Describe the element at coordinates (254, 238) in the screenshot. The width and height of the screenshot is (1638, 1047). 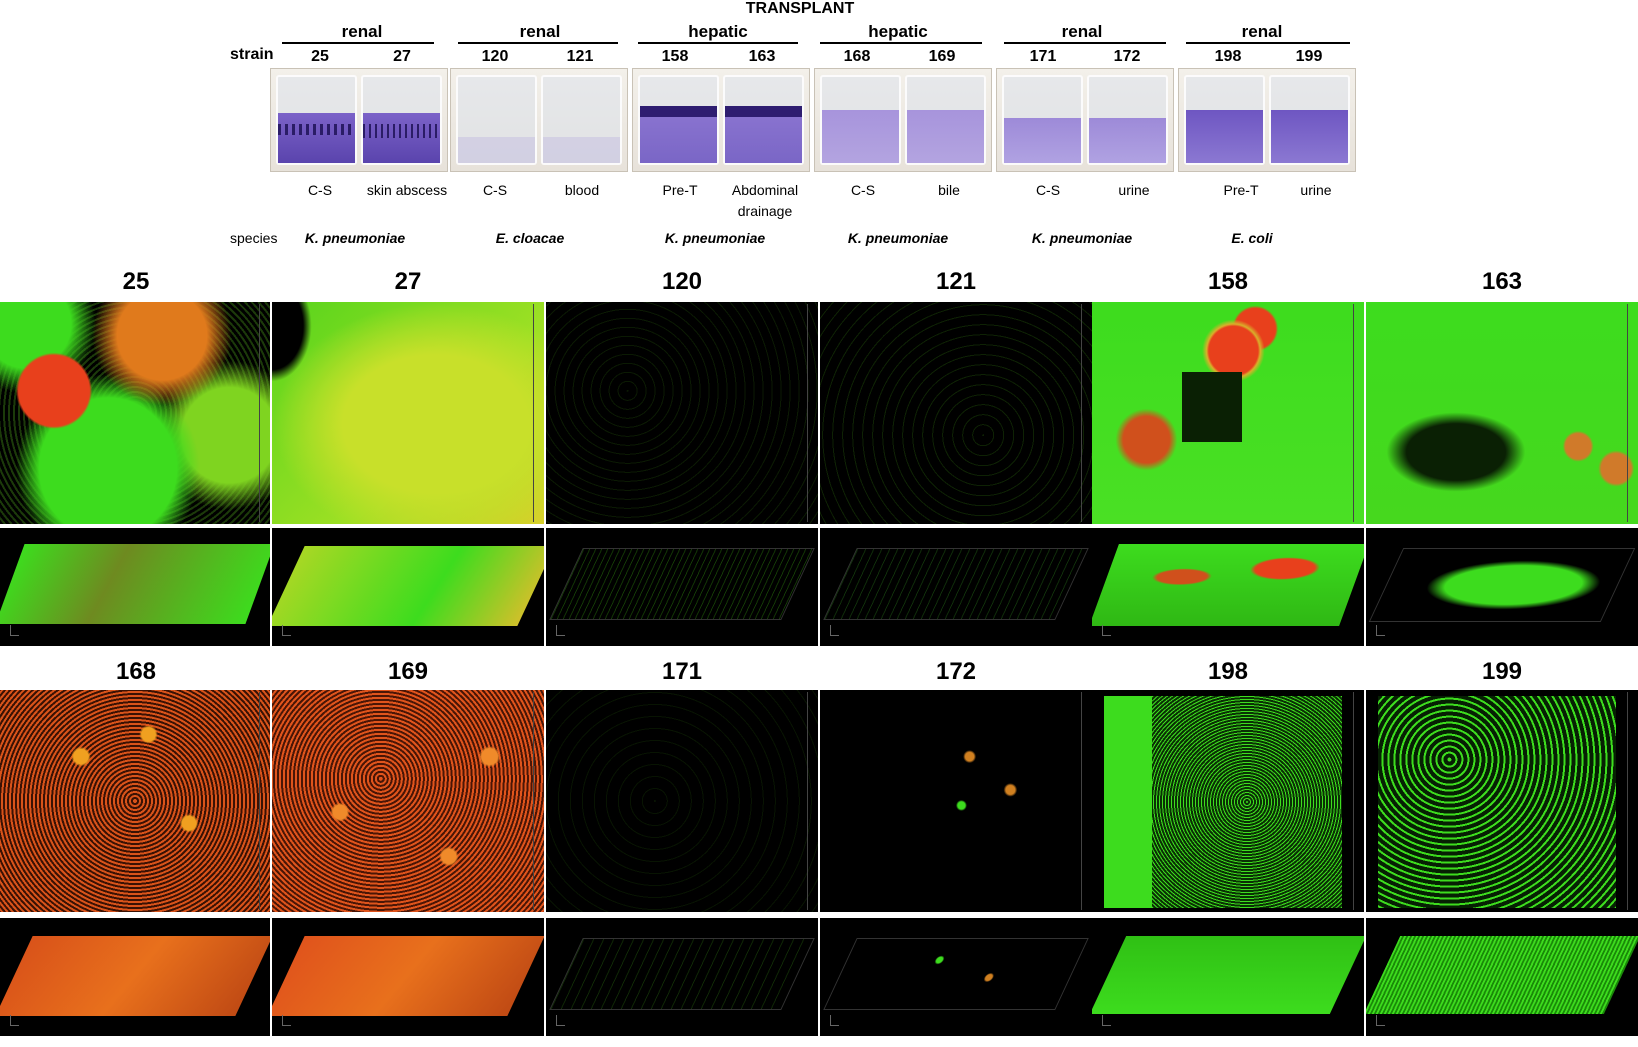
I see `species-label: species` at that location.